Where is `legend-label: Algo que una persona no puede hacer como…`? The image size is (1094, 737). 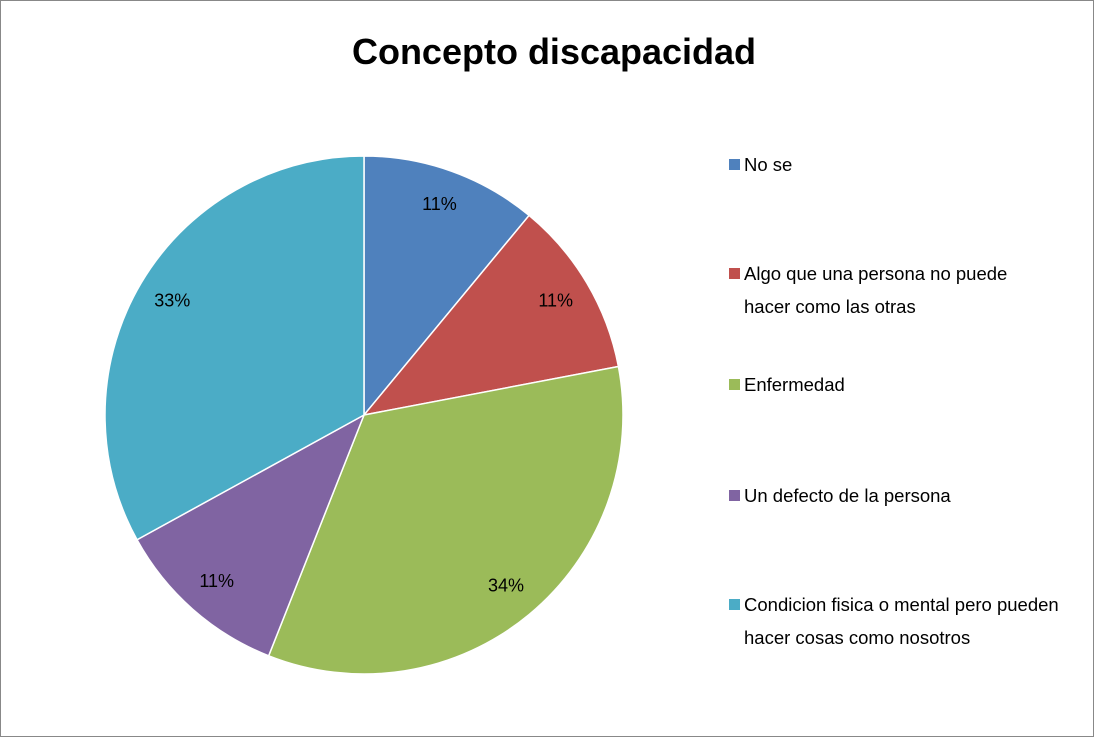 legend-label: Algo que una persona no puede hacer como… is located at coordinates (876, 290).